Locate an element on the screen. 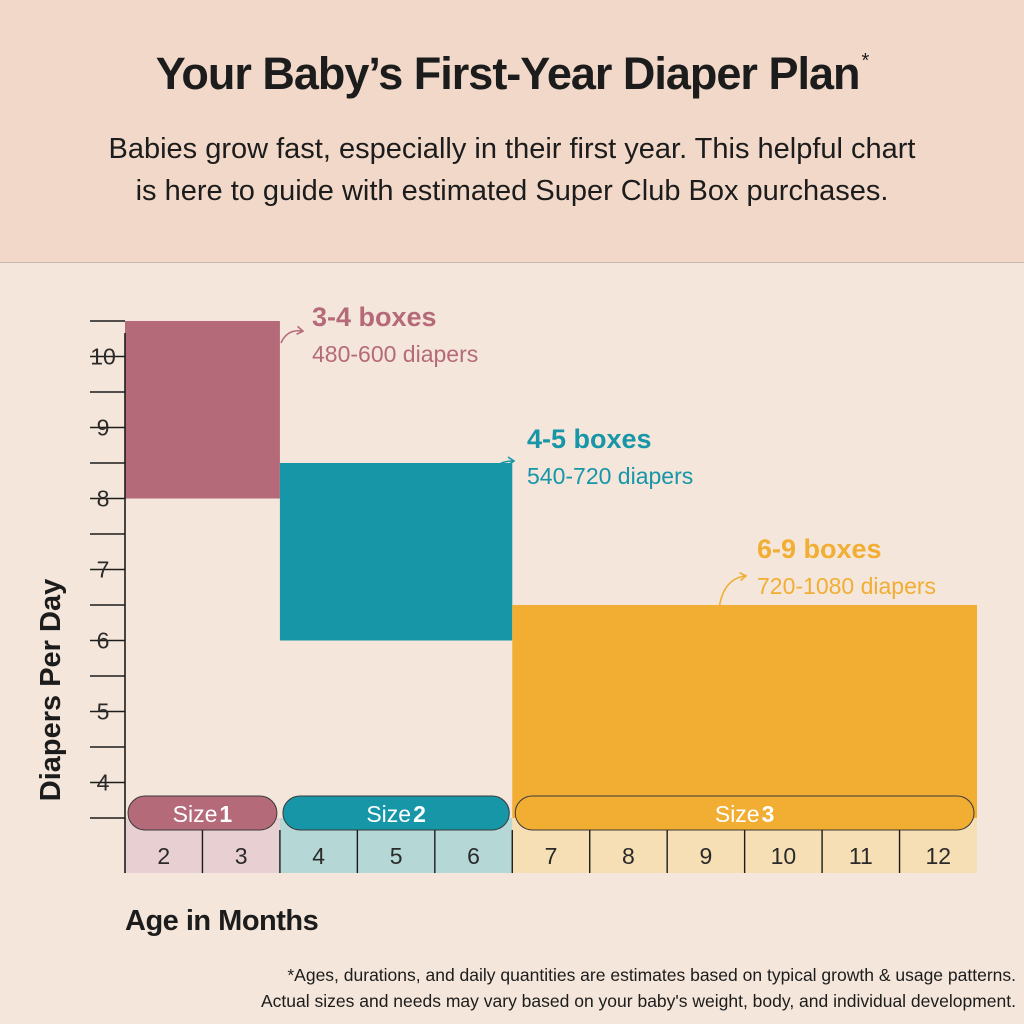  size-number: 1 is located at coordinates (225, 814).